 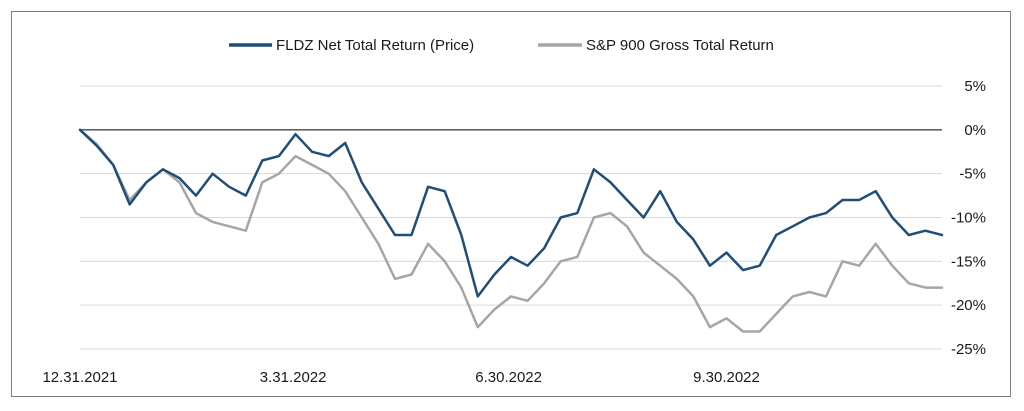 What do you see at coordinates (972, 174) in the screenshot?
I see `y-tick-label: -5%` at bounding box center [972, 174].